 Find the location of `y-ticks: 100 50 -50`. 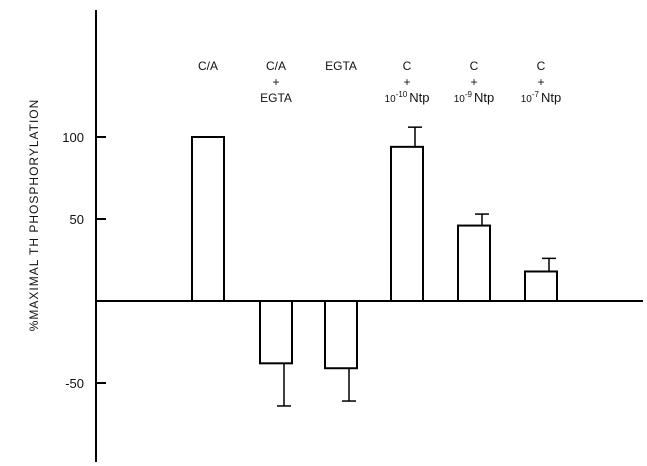

y-ticks: 100 50 -50 is located at coordinates (84, 260).